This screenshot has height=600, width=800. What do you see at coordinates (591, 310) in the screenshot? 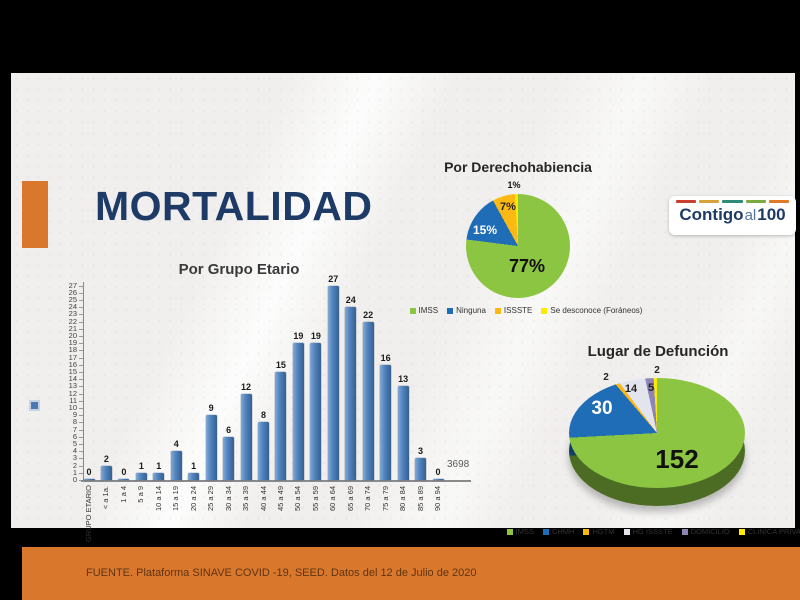
I see `legend-item: Se desconoce (Foráneos)` at bounding box center [591, 310].